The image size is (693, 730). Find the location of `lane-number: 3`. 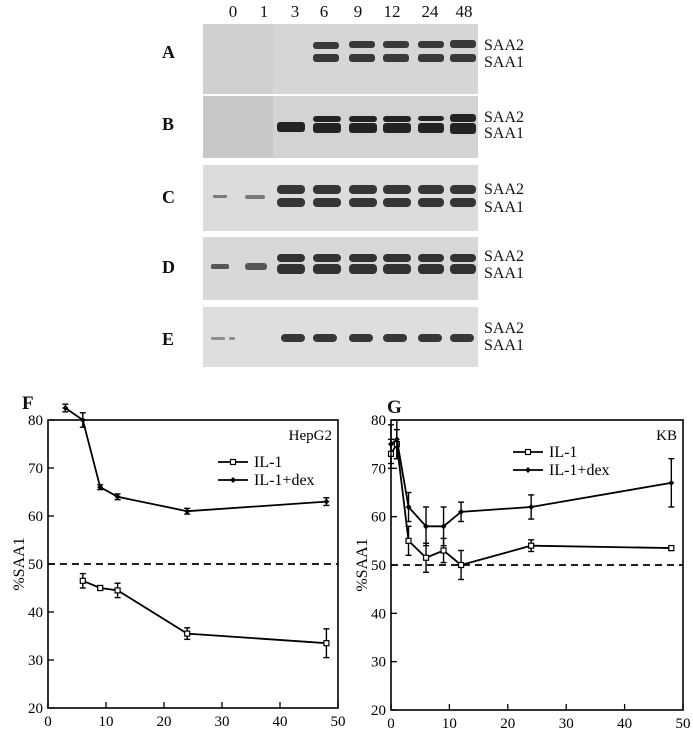

lane-number: 3 is located at coordinates (295, 11).